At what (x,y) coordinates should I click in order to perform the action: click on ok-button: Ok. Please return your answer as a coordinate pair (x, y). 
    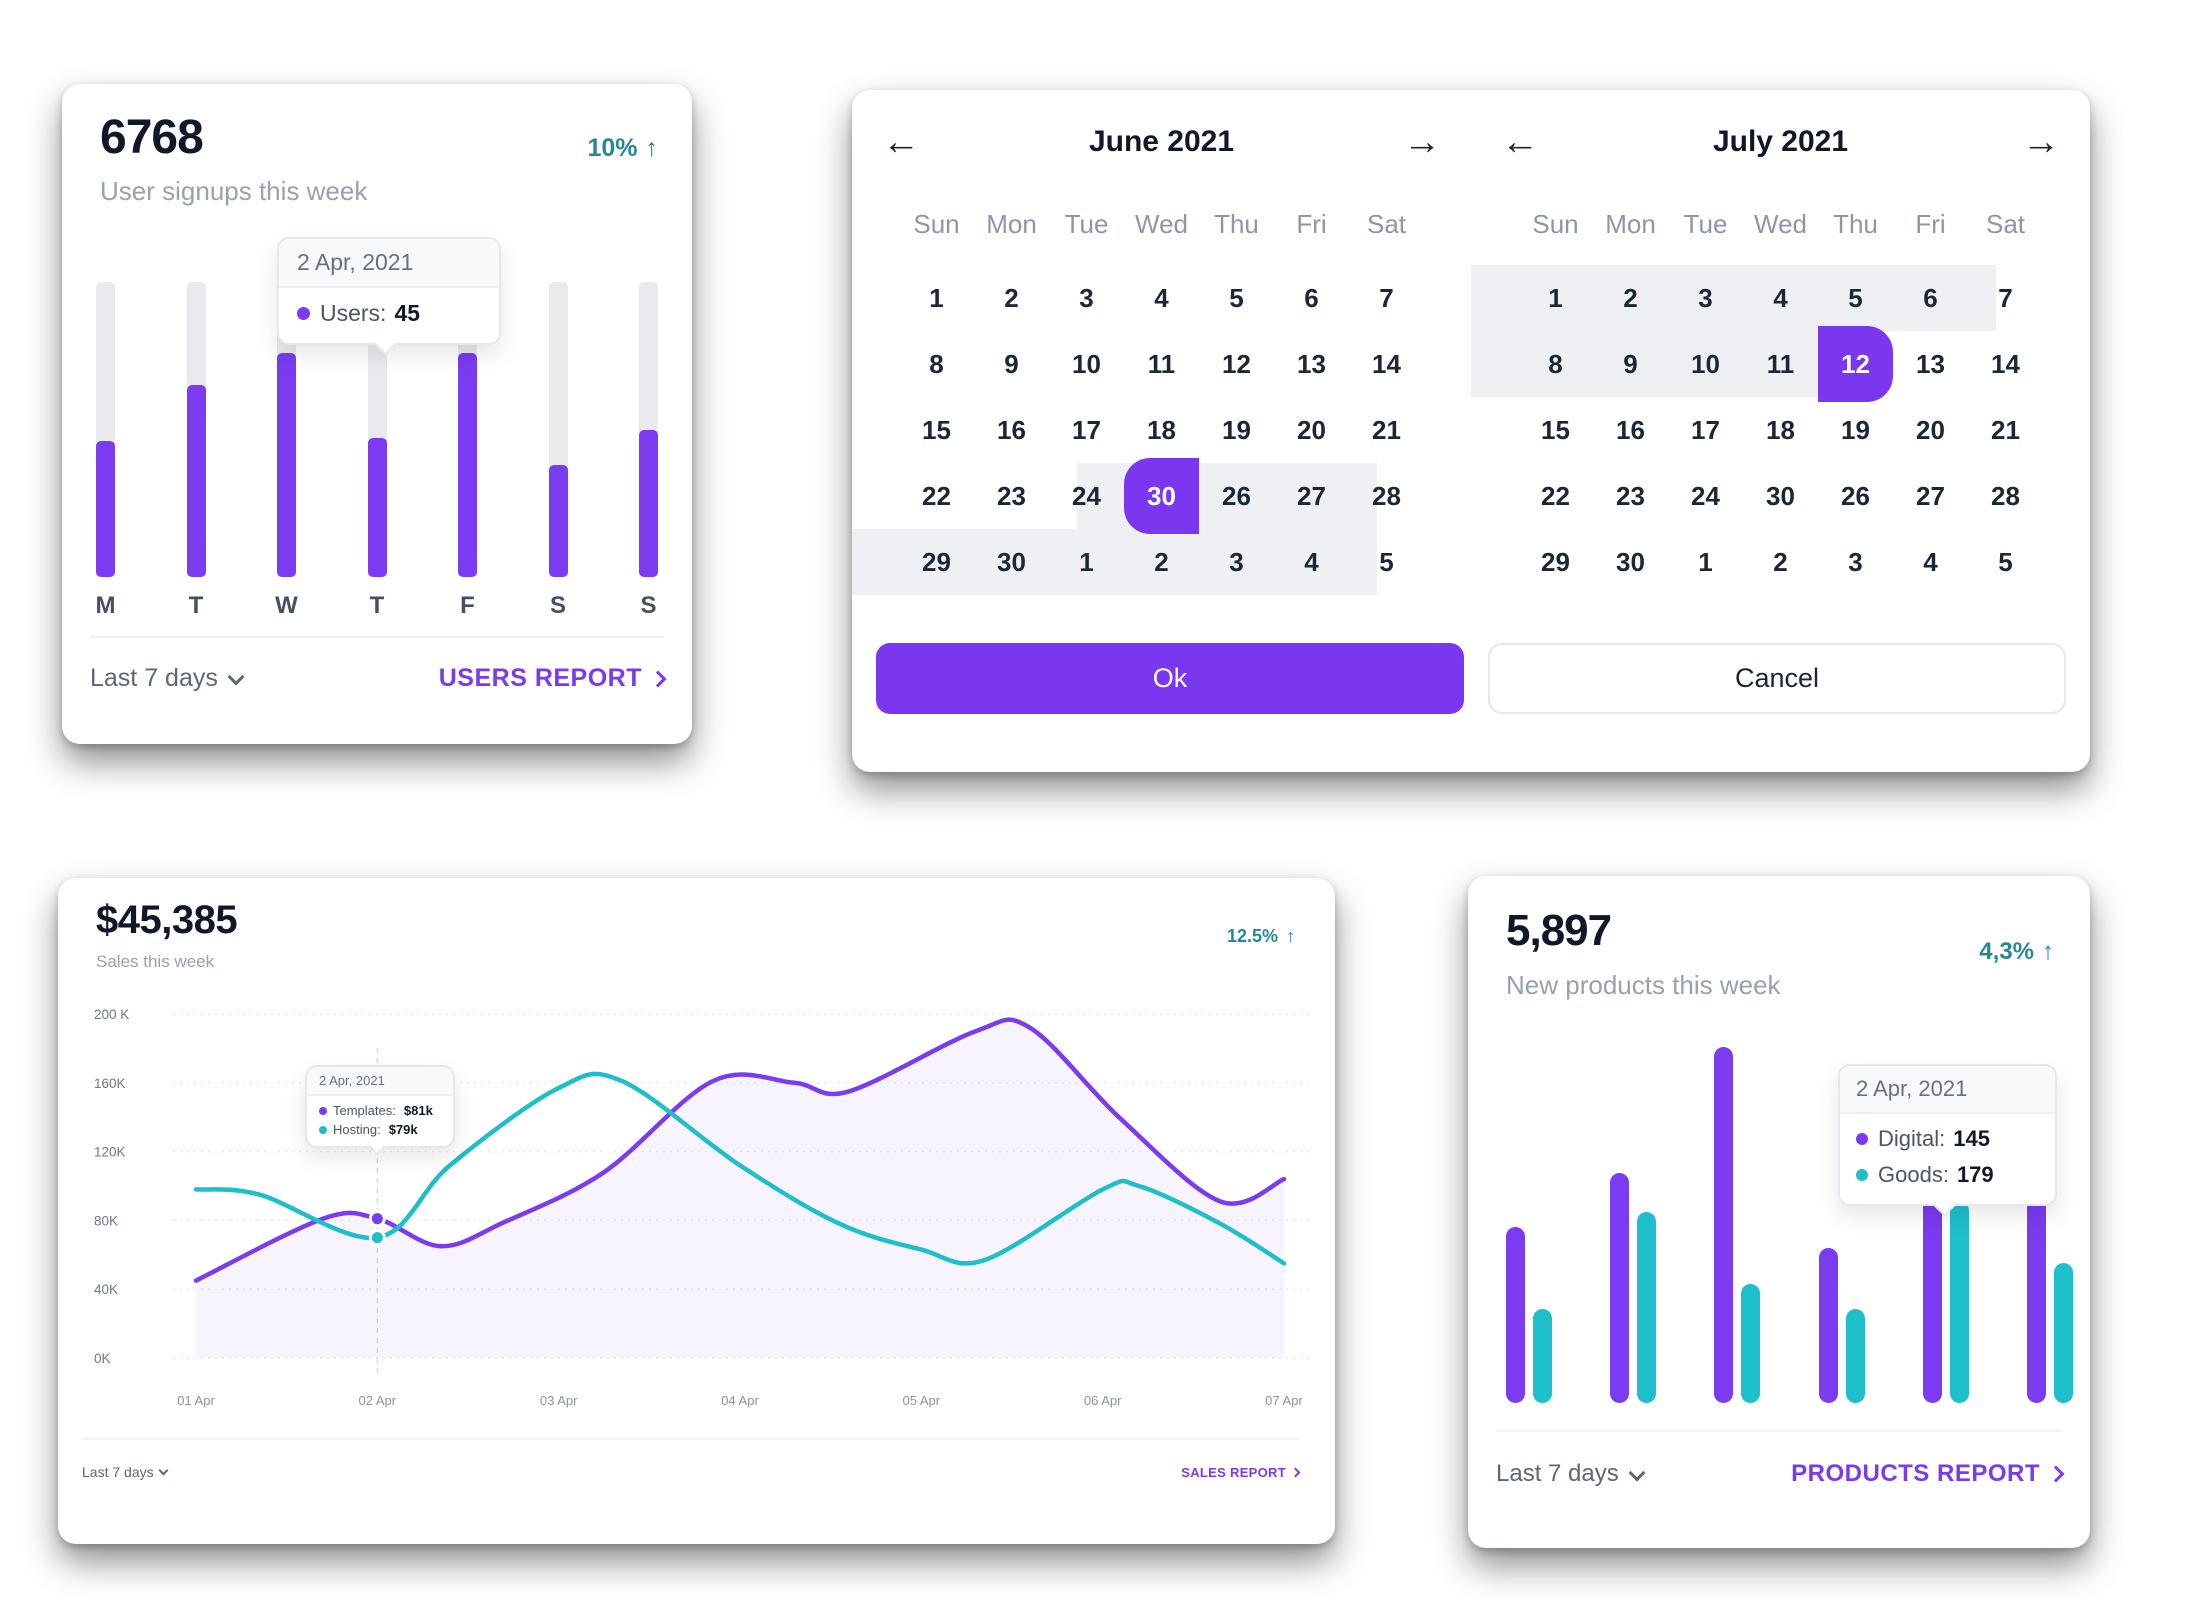
    Looking at the image, I should click on (1170, 678).